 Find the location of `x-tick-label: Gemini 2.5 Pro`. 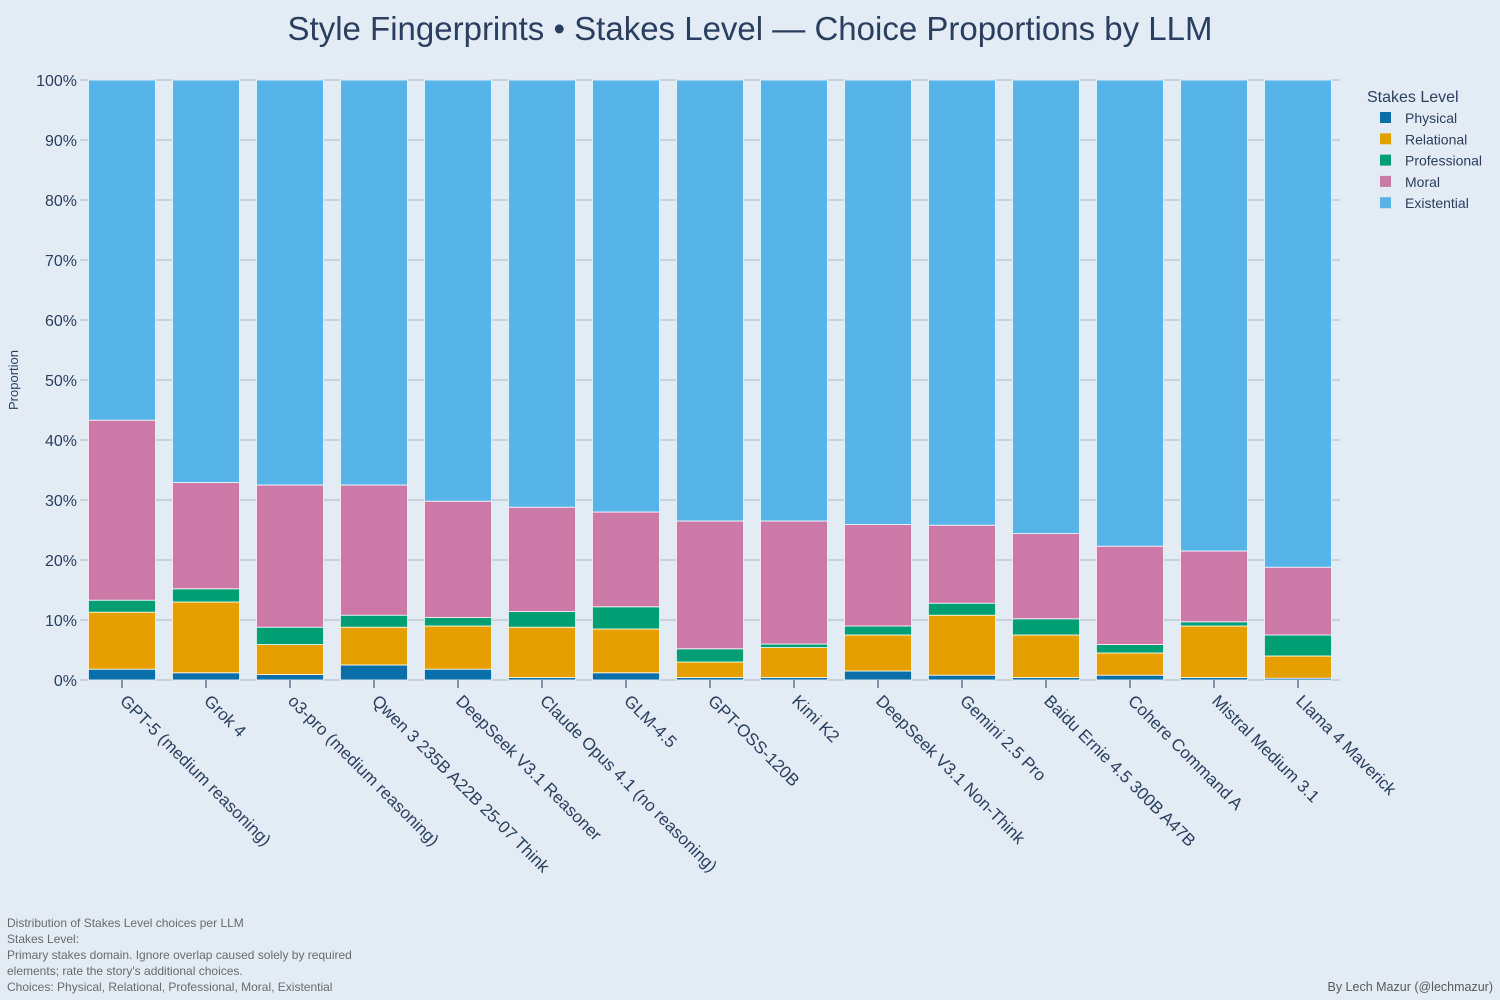

x-tick-label: Gemini 2.5 Pro is located at coordinates (1003, 738).